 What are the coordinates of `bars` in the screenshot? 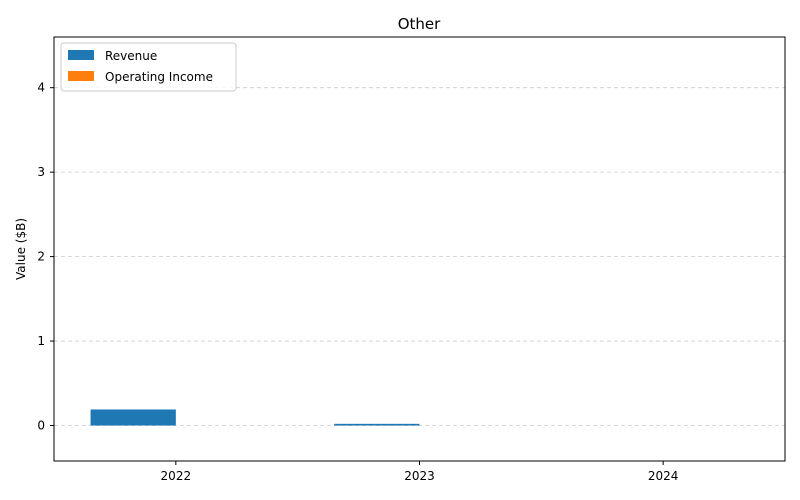 It's located at (255, 417).